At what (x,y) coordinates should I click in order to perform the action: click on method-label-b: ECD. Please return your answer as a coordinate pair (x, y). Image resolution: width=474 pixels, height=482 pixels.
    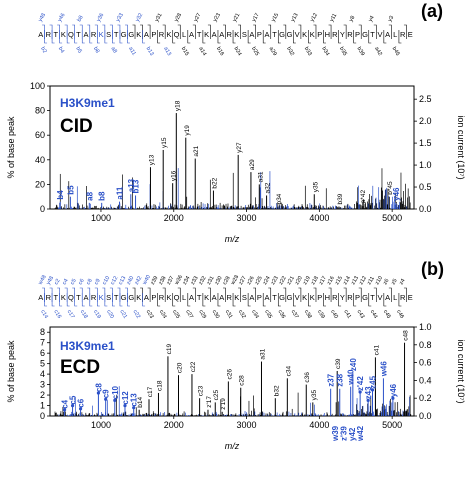
    Looking at the image, I should click on (80, 367).